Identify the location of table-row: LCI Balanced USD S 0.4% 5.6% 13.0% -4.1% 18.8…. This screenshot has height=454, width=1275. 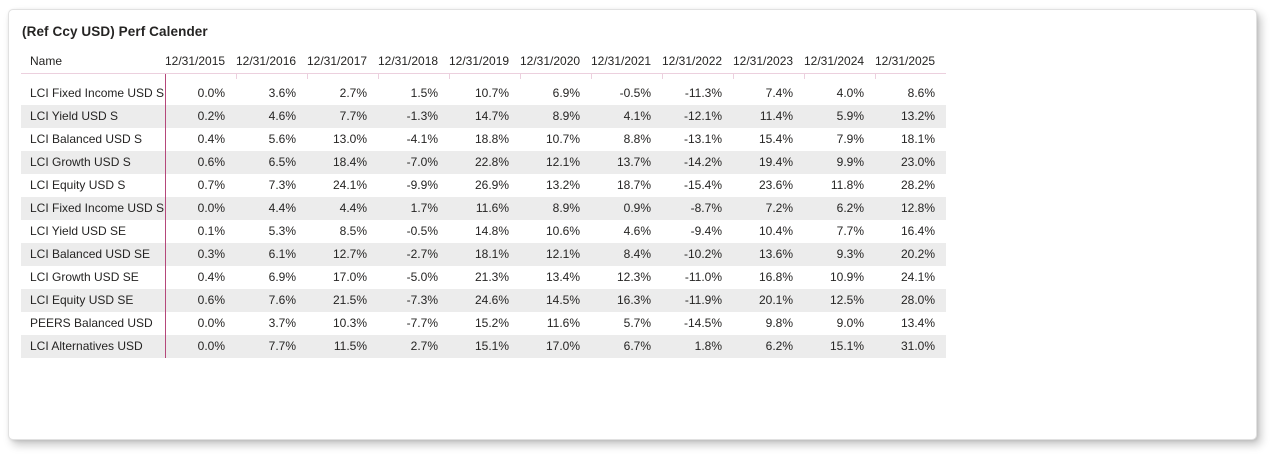
(483, 139).